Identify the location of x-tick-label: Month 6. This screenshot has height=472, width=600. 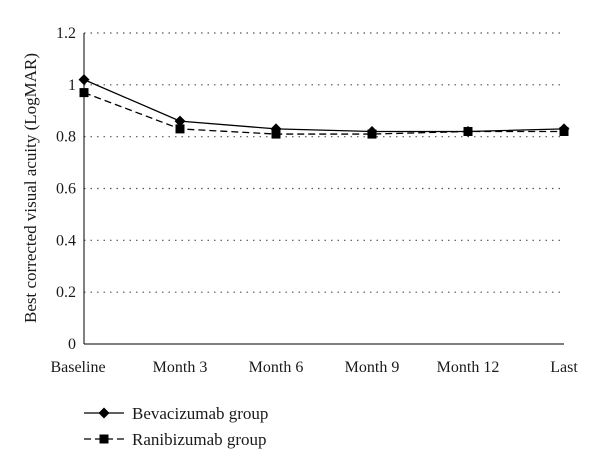
(276, 367).